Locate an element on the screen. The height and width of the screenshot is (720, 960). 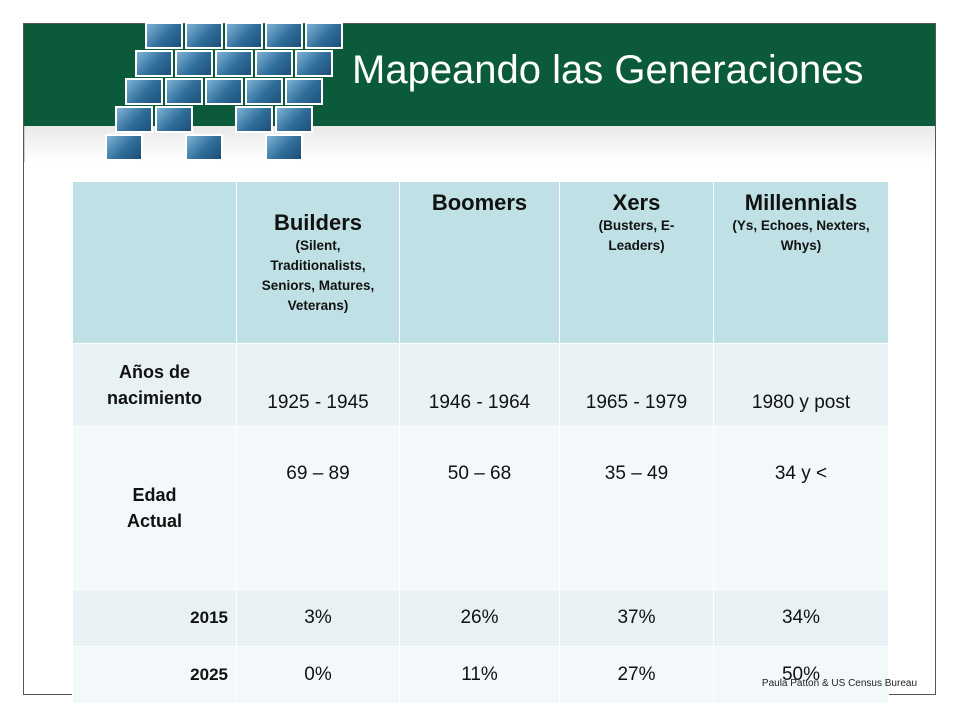
corner-cell is located at coordinates (154, 262).